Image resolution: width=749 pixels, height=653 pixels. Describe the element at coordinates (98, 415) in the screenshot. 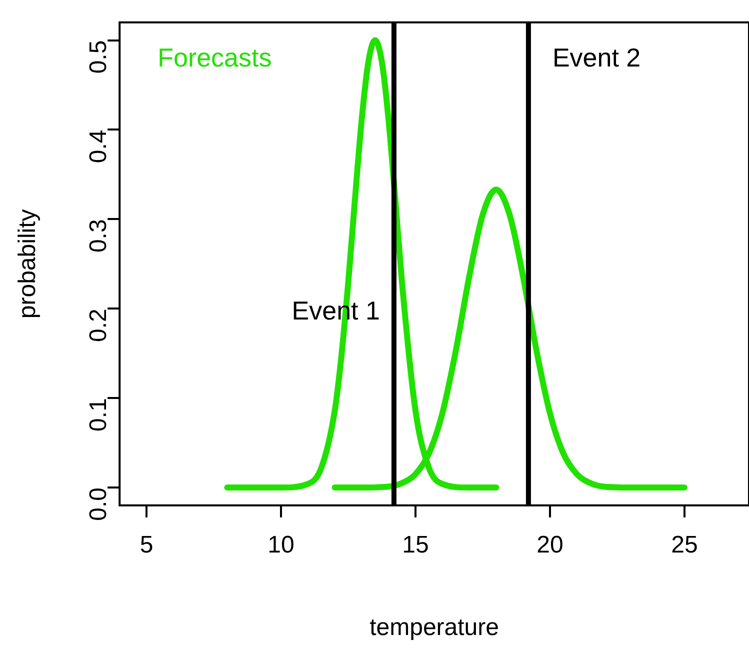

I see `y-tick-label: 0.1` at that location.